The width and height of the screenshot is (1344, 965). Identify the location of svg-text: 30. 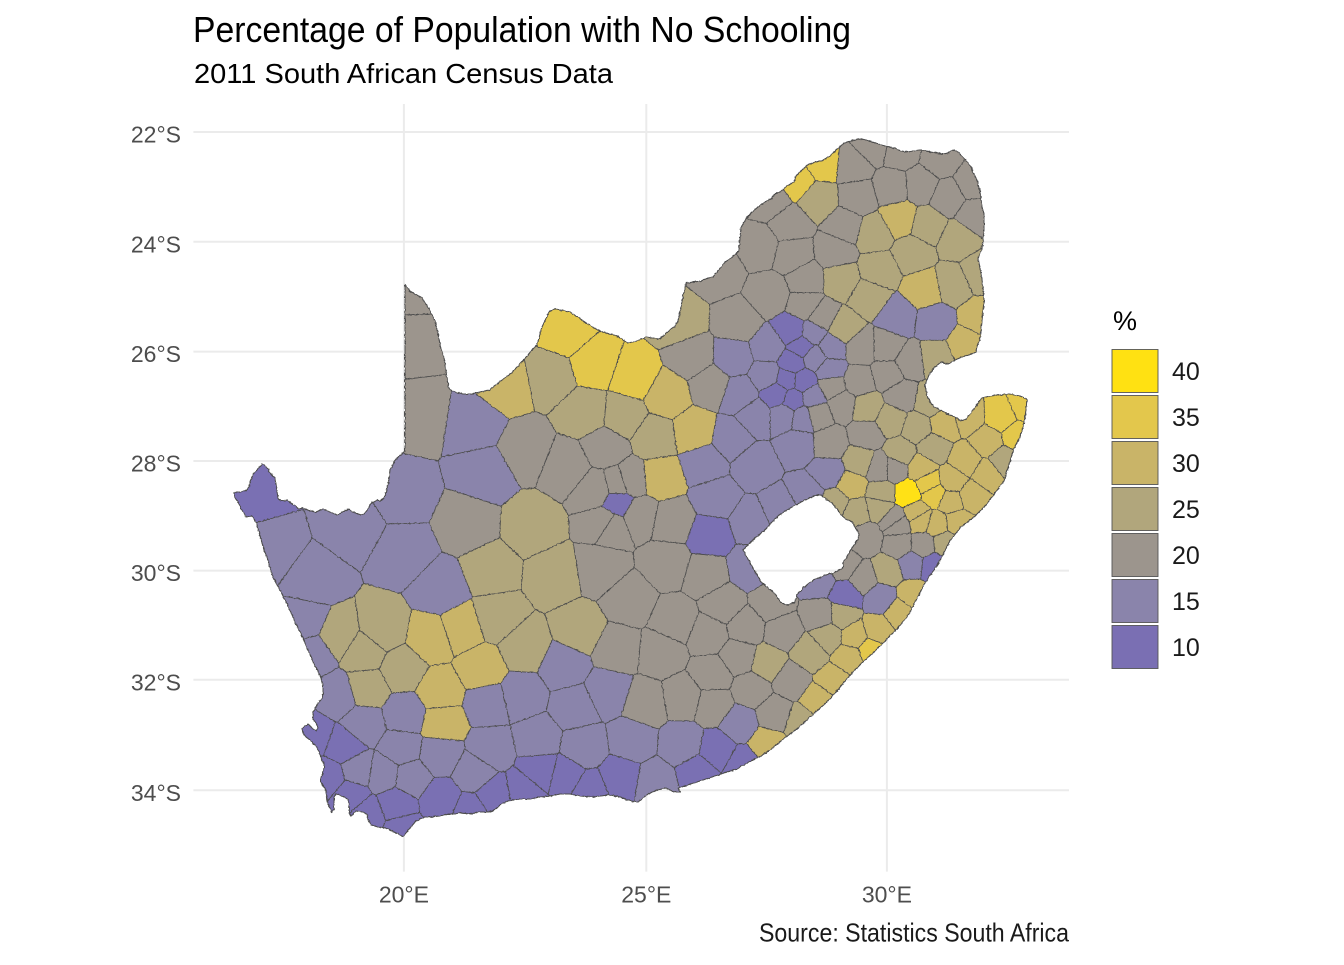
(1186, 464).